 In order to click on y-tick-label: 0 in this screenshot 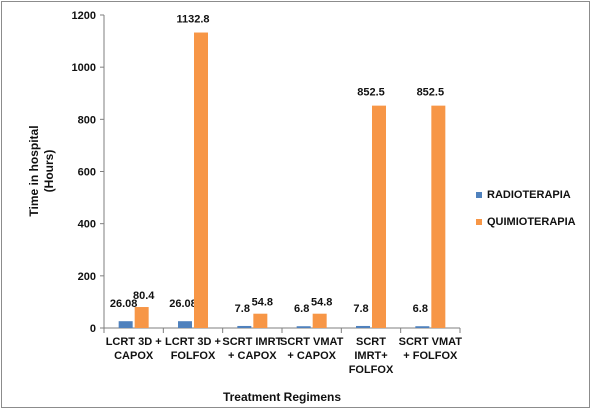, I will do `click(93, 329)`.